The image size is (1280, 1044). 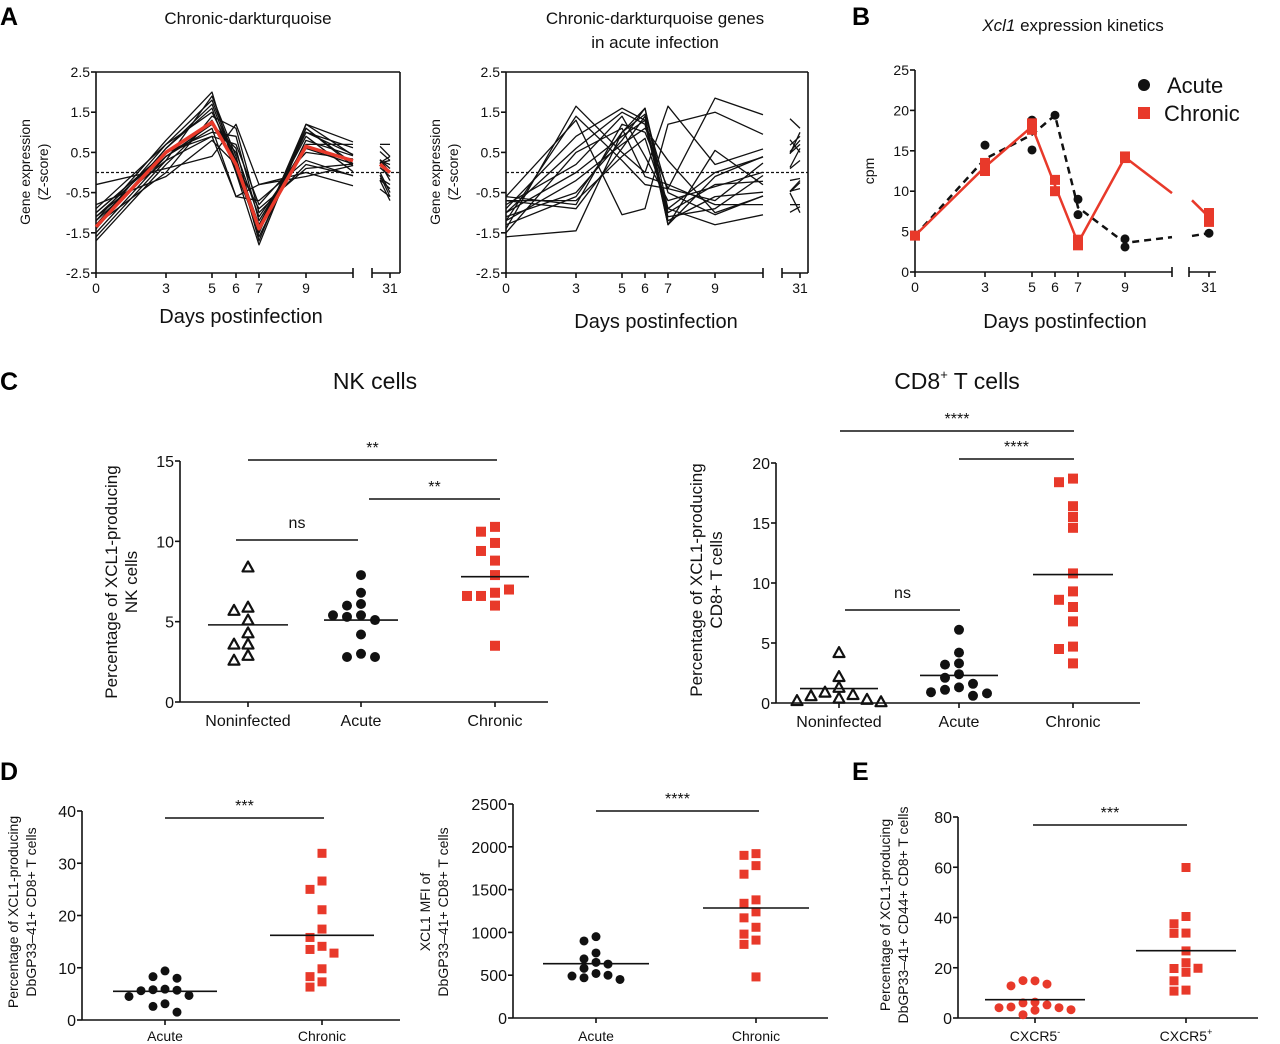 I want to click on mean-line-chronic, so click(x=1043, y=185).